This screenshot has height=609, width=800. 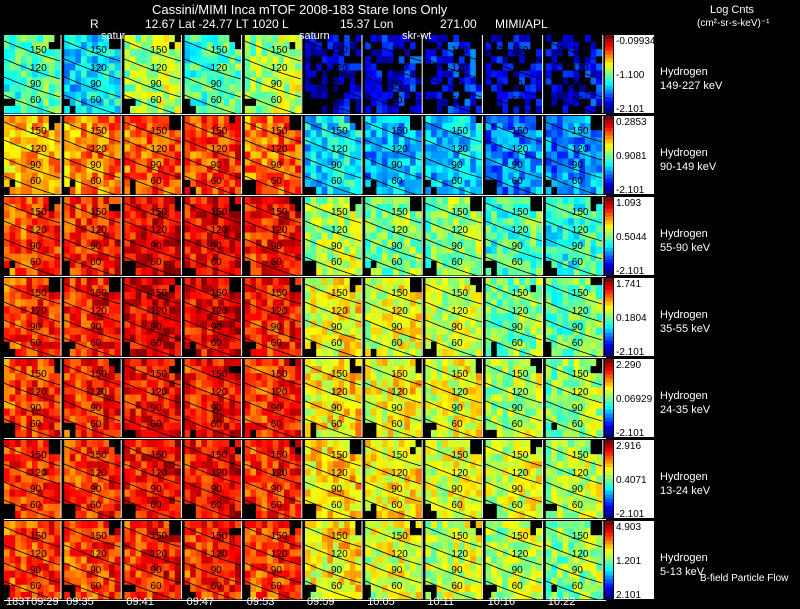 What do you see at coordinates (609, 137) in the screenshot?
I see `colorbar-segment` at bounding box center [609, 137].